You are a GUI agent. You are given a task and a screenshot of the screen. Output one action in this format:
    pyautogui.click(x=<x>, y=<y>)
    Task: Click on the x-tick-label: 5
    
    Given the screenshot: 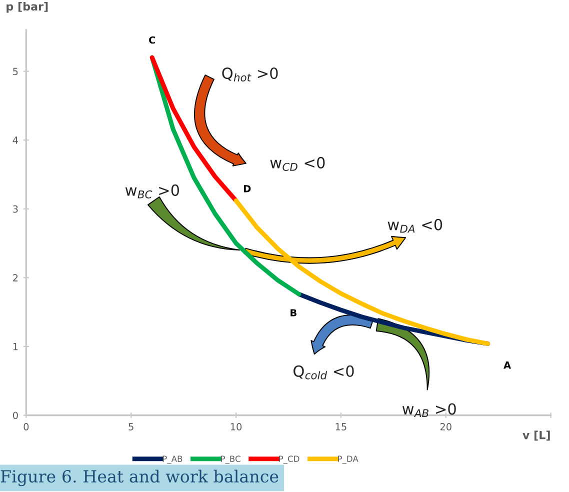 What is the action you would take?
    pyautogui.click(x=131, y=426)
    